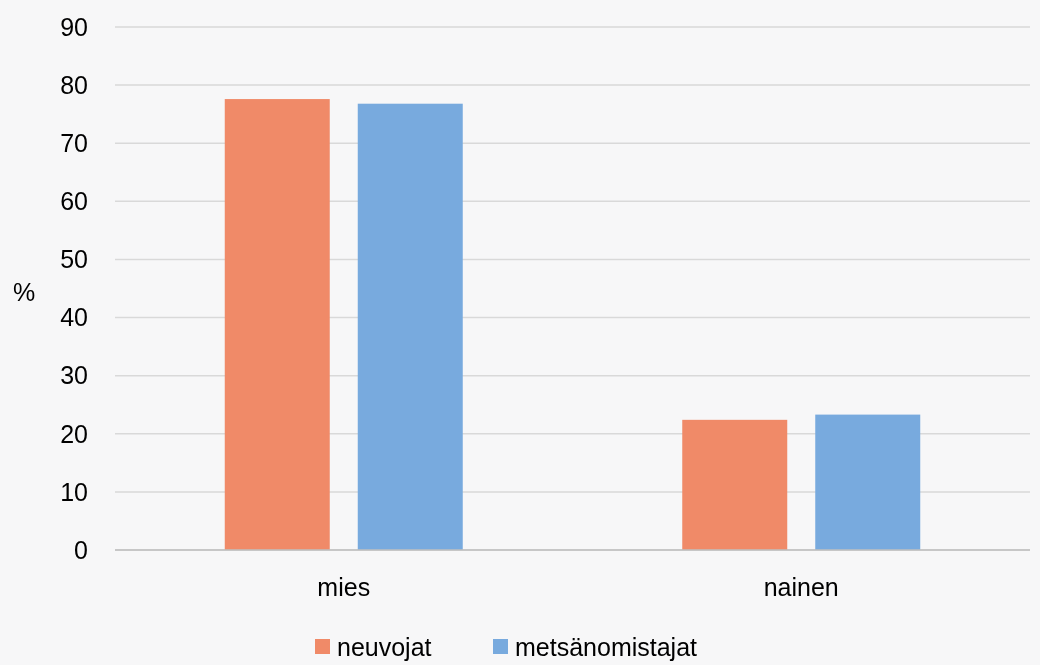 The width and height of the screenshot is (1040, 665). What do you see at coordinates (74, 317) in the screenshot?
I see `y-tick-label: 40` at bounding box center [74, 317].